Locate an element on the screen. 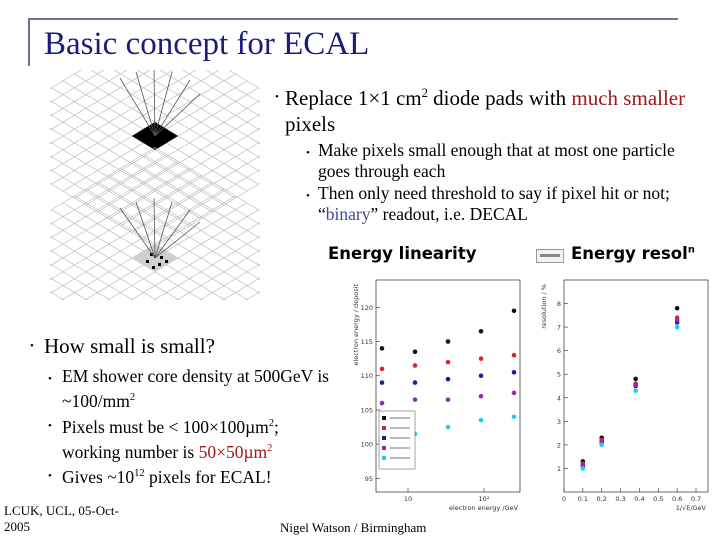 This screenshot has width=720, height=540. y-tick-label: 3 is located at coordinates (559, 422).